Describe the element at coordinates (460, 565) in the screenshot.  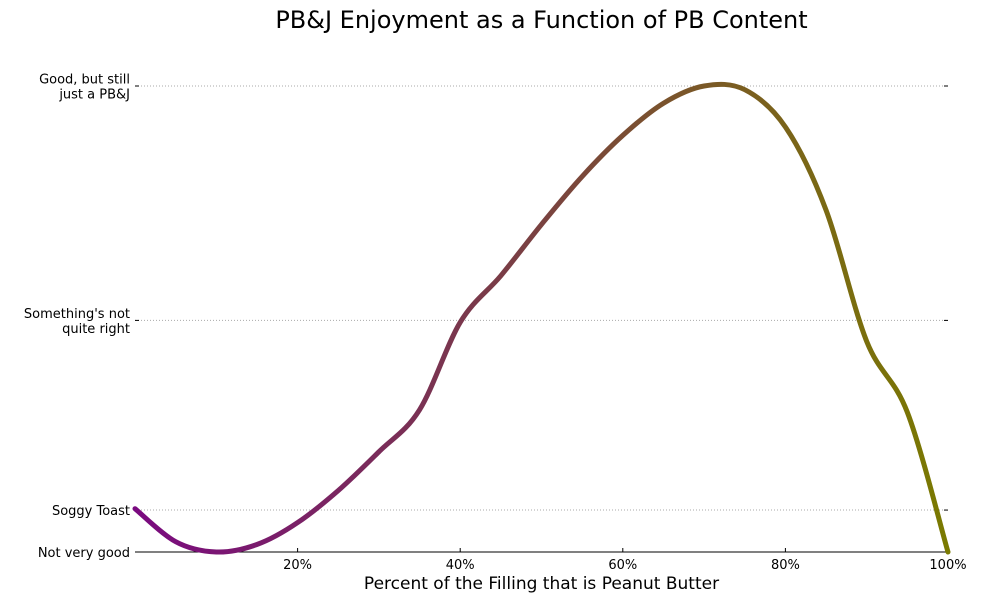
I see `x-tick-label: 40%` at that location.